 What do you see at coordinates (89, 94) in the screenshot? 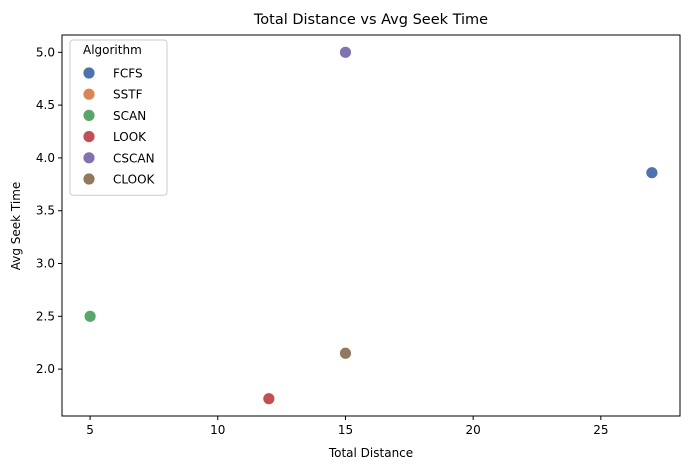
I see `legend-marker-sstf` at bounding box center [89, 94].